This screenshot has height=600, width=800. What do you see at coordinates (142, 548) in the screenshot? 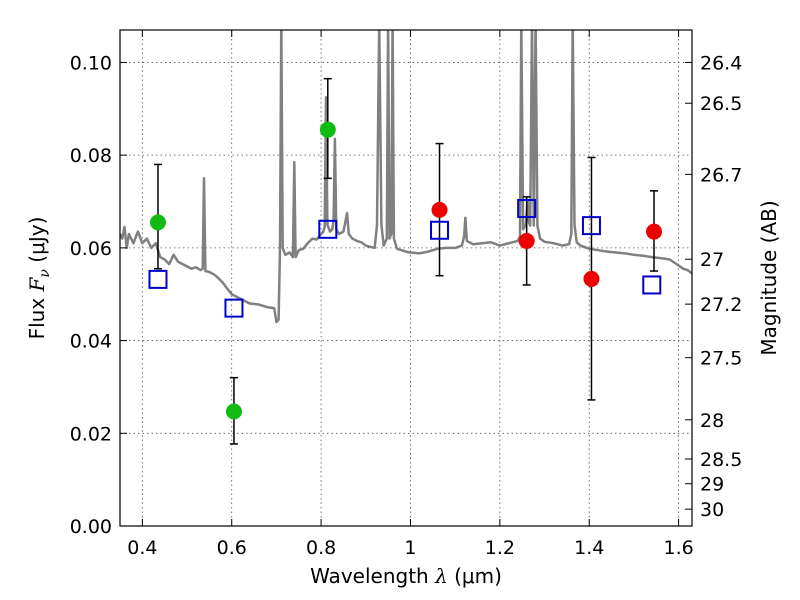
I see `x-tick-label: 0.4` at bounding box center [142, 548].